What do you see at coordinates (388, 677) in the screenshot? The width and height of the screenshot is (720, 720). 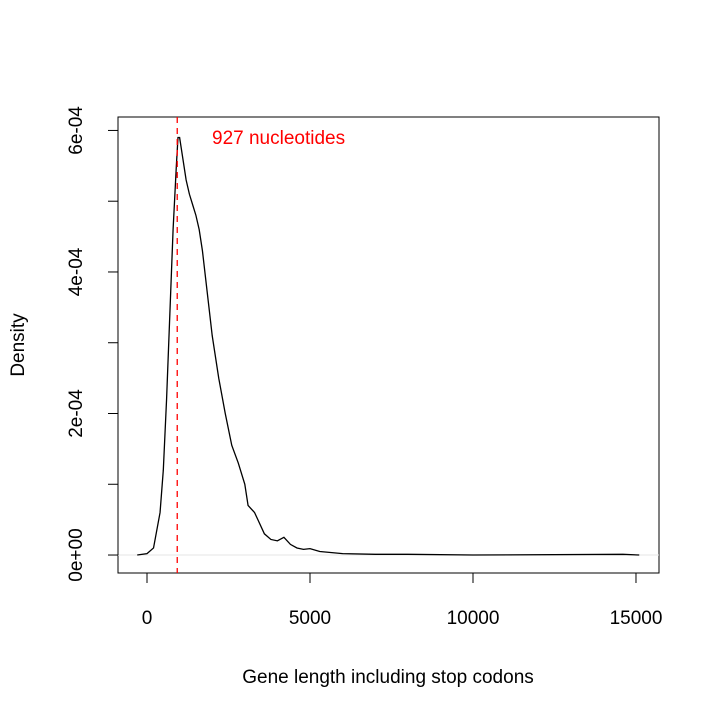 I see `x-axis-label: Gene length including stop codons` at bounding box center [388, 677].